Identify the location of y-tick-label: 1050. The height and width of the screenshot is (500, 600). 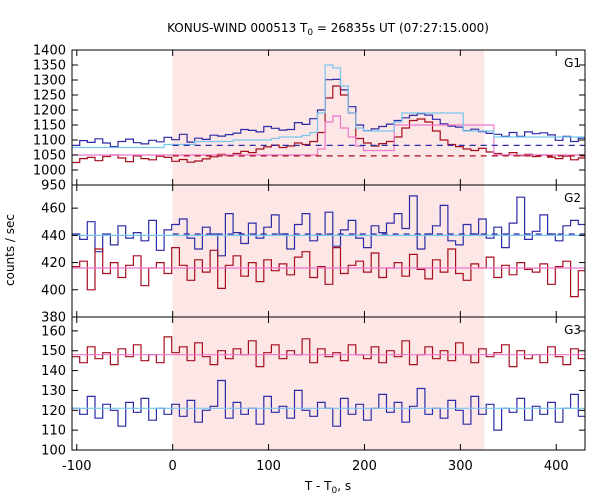
(49, 156).